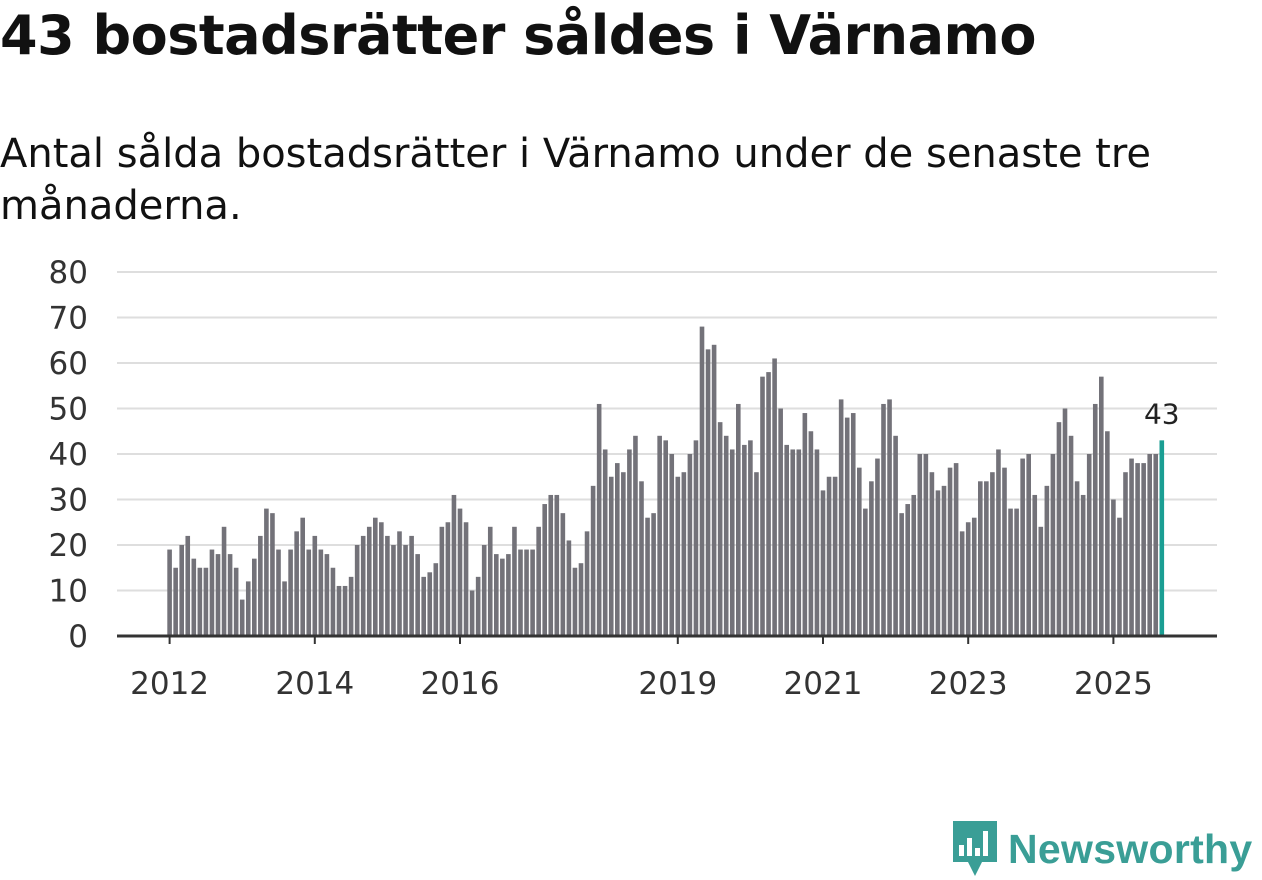  I want to click on x-tick-label: 2014, so click(314, 684).